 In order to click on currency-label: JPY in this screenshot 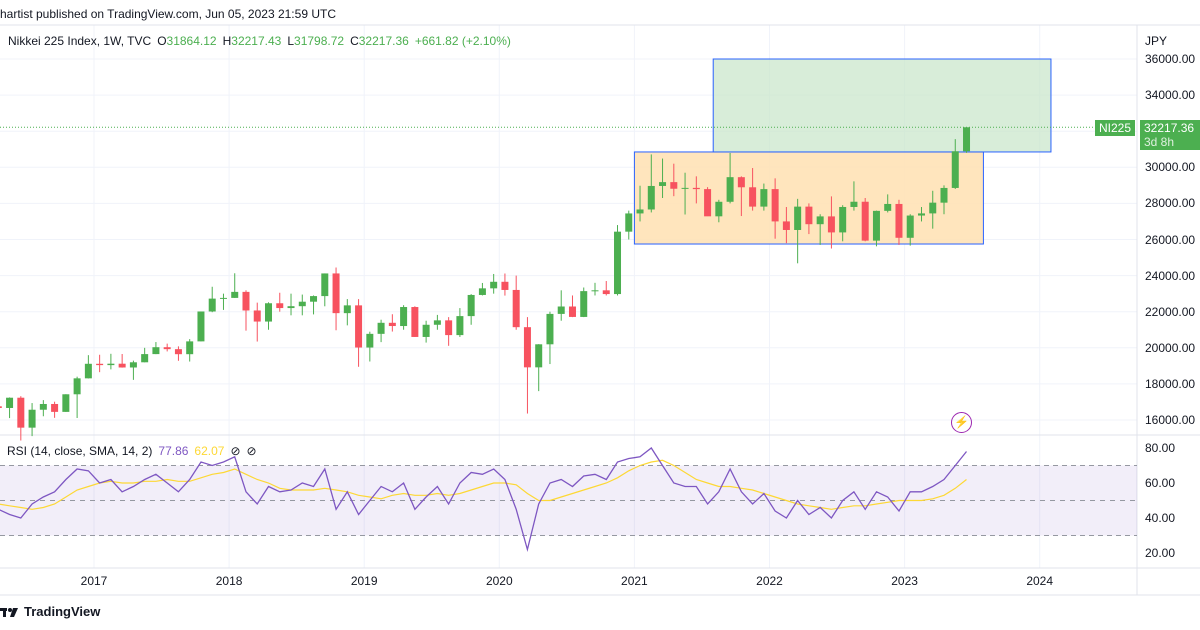, I will do `click(1156, 41)`.